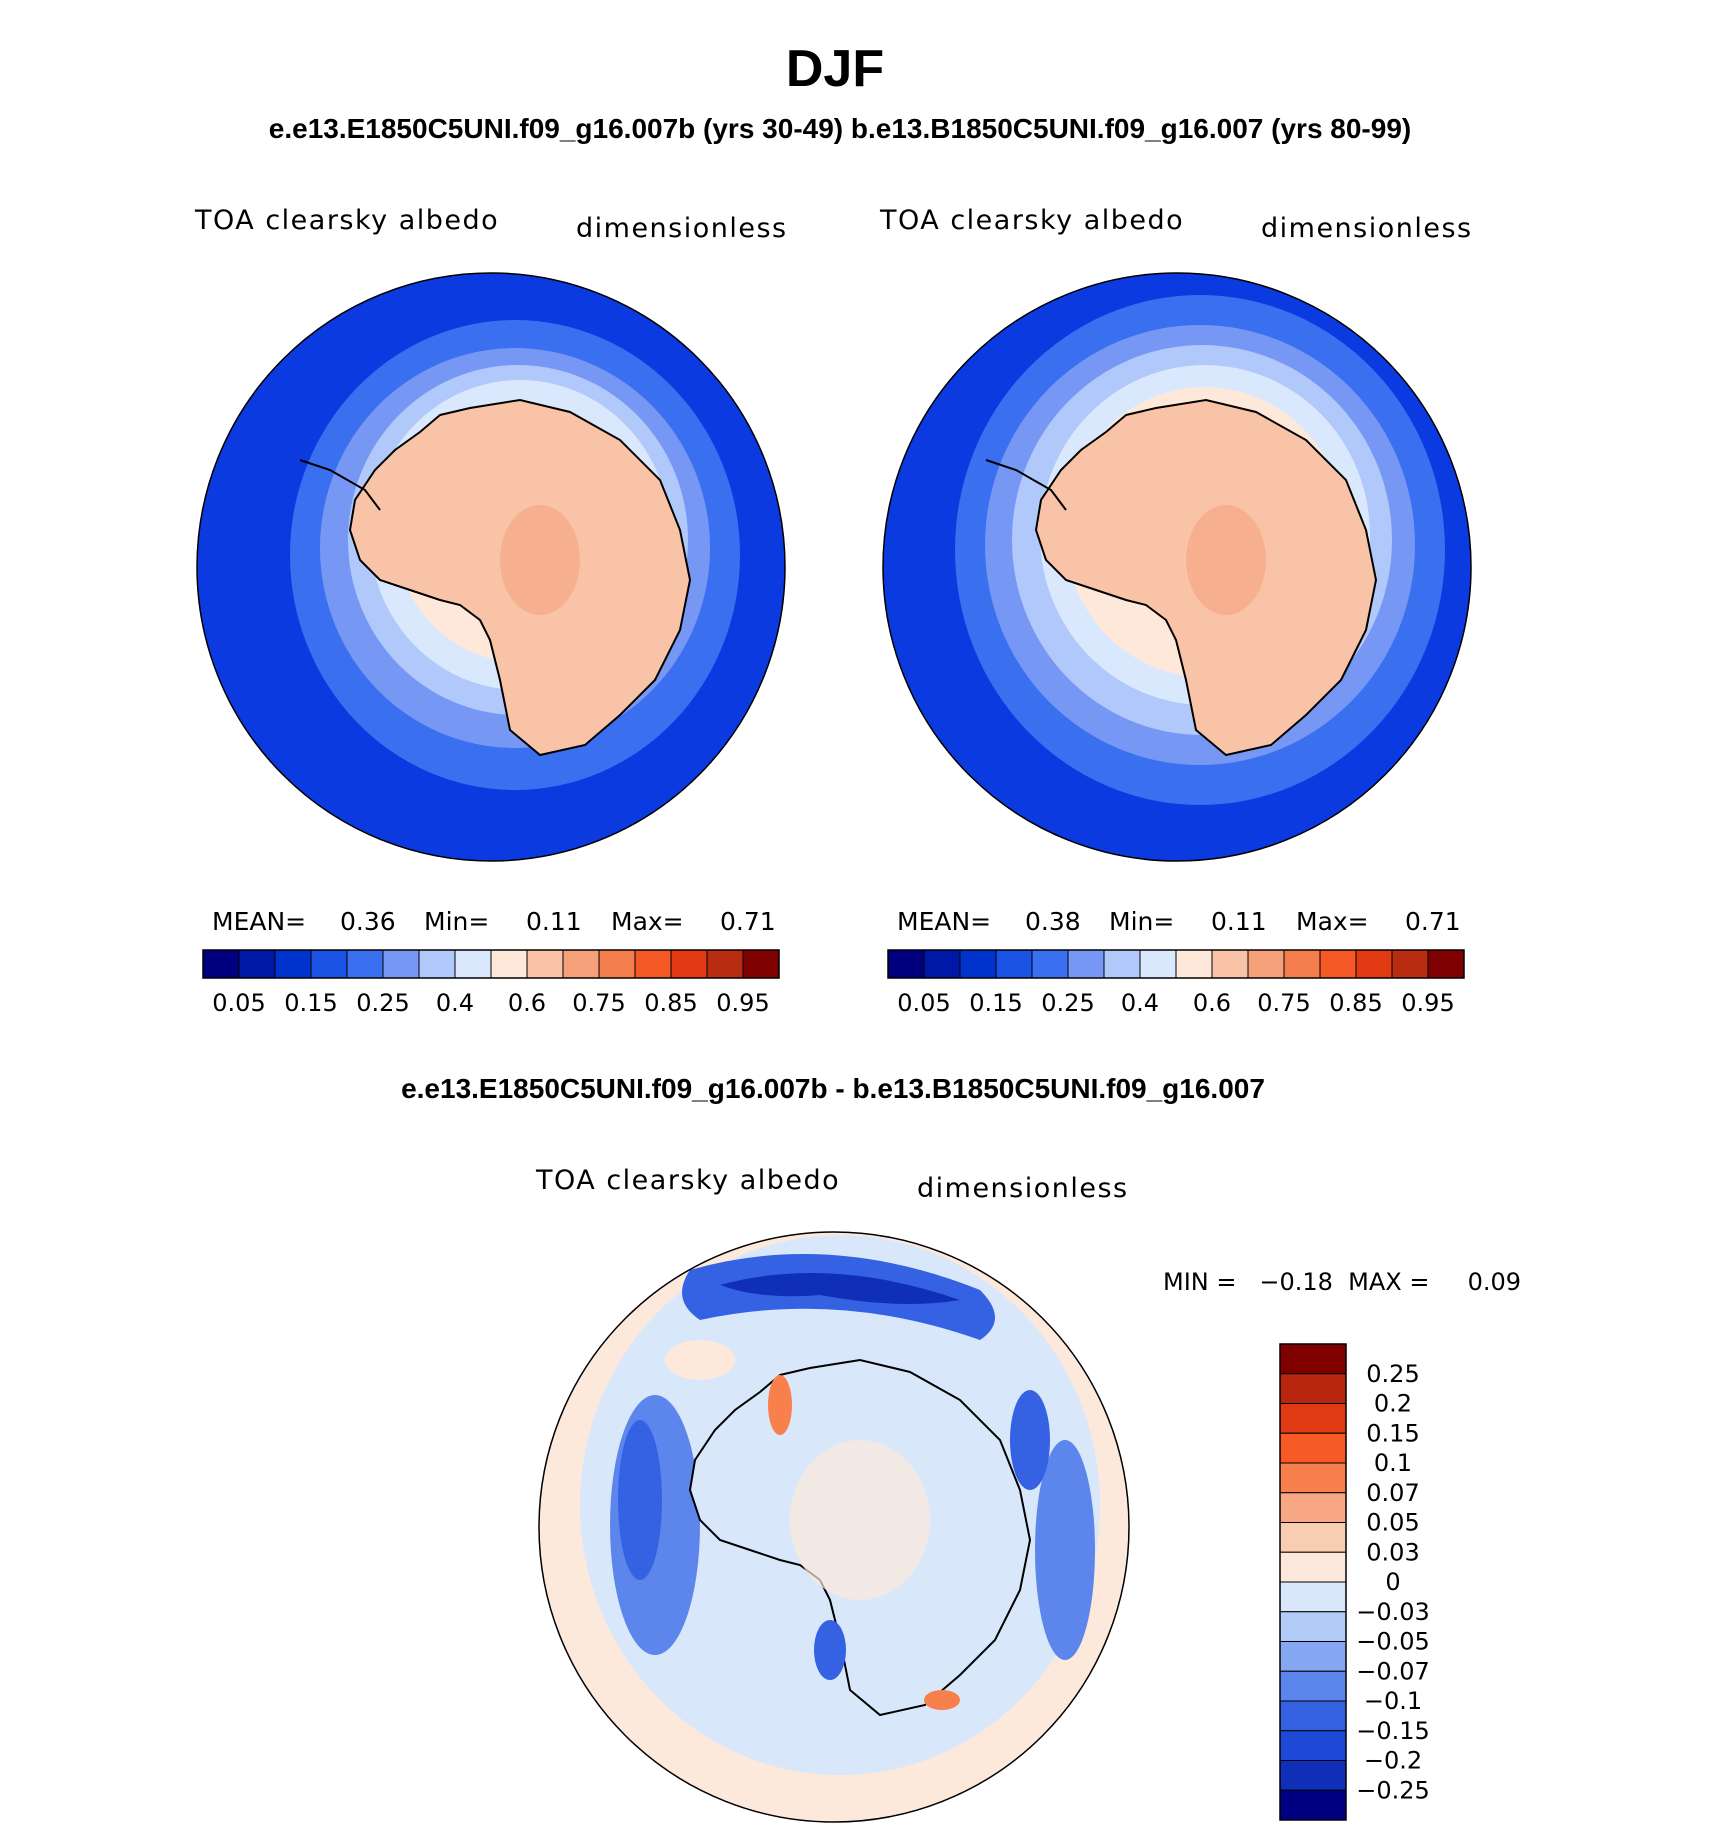 This screenshot has width=1710, height=1839. Describe the element at coordinates (780, 1405) in the screenshot. I see `diff-peninsula-high` at that location.